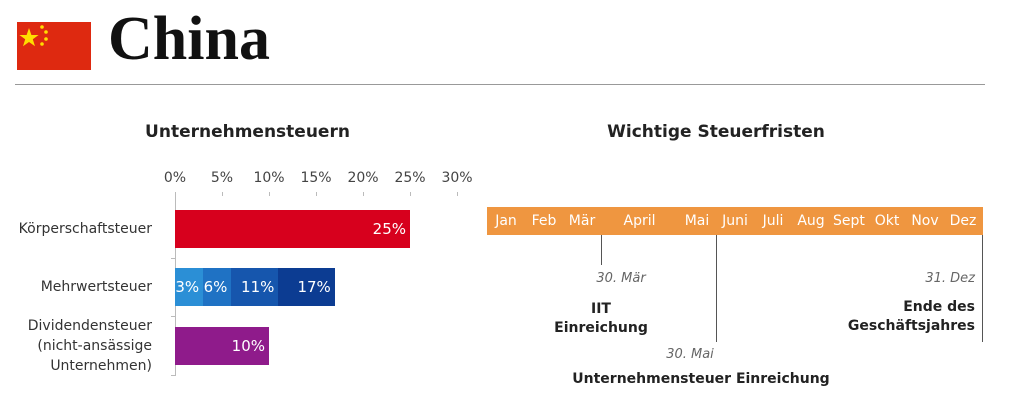 The width and height of the screenshot is (1024, 413). I want to click on flag, so click(54, 46).